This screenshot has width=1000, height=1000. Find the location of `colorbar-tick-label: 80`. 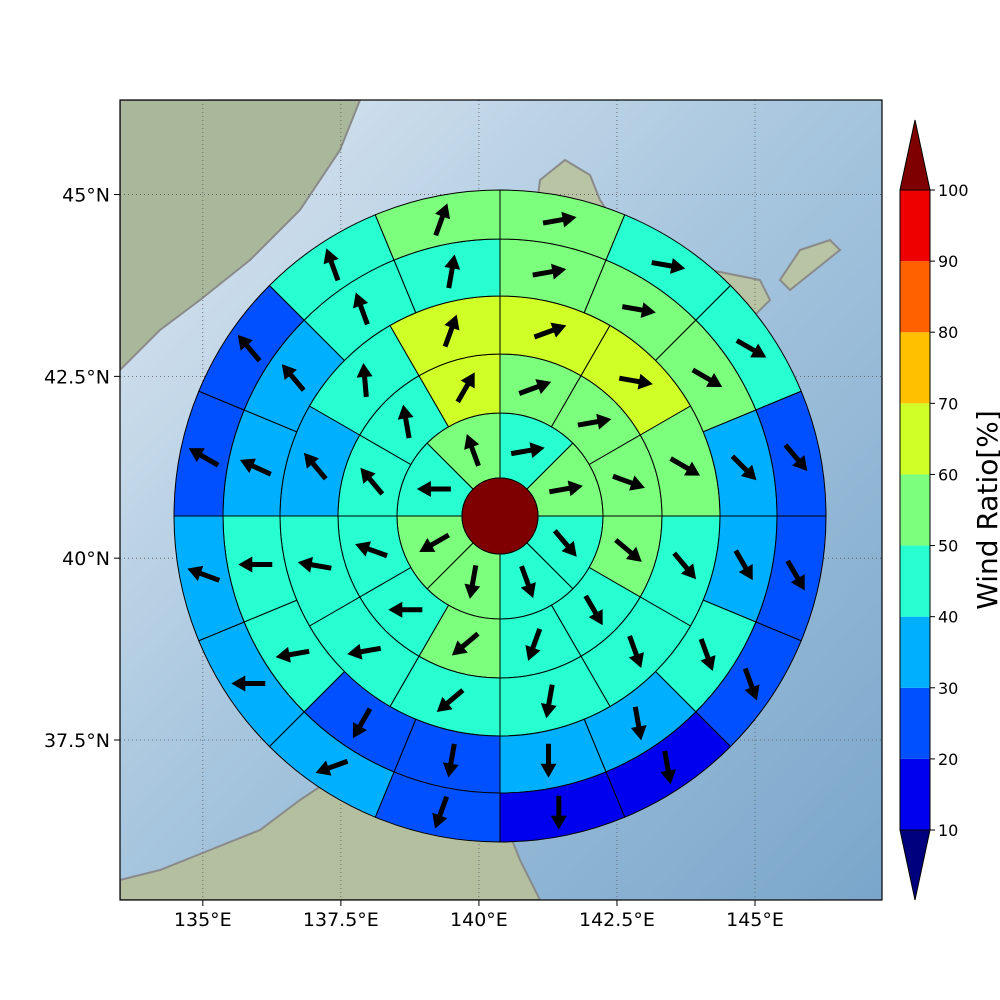

colorbar-tick-label: 80 is located at coordinates (948, 332).